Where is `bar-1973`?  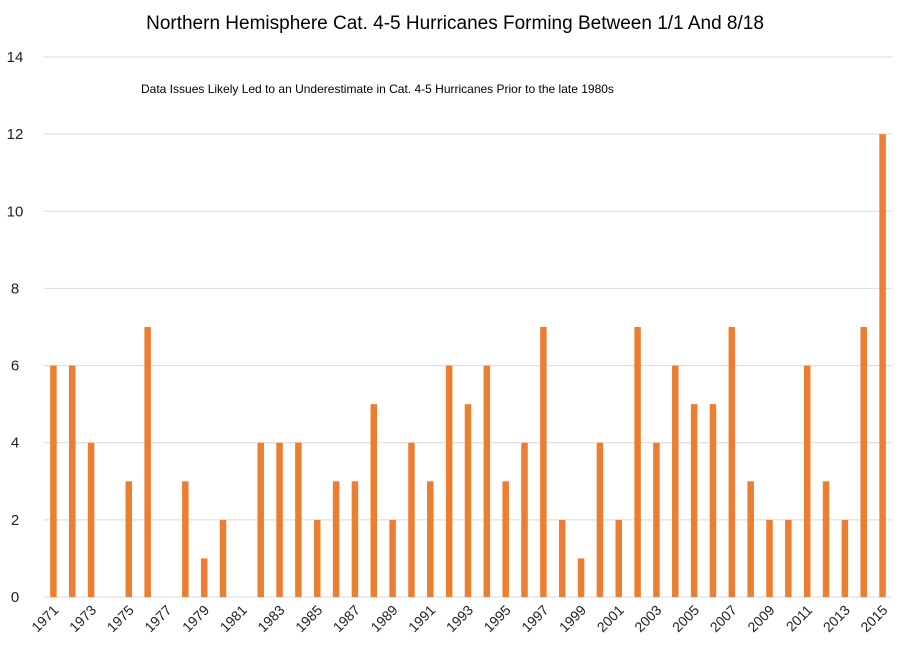 bar-1973 is located at coordinates (91, 519).